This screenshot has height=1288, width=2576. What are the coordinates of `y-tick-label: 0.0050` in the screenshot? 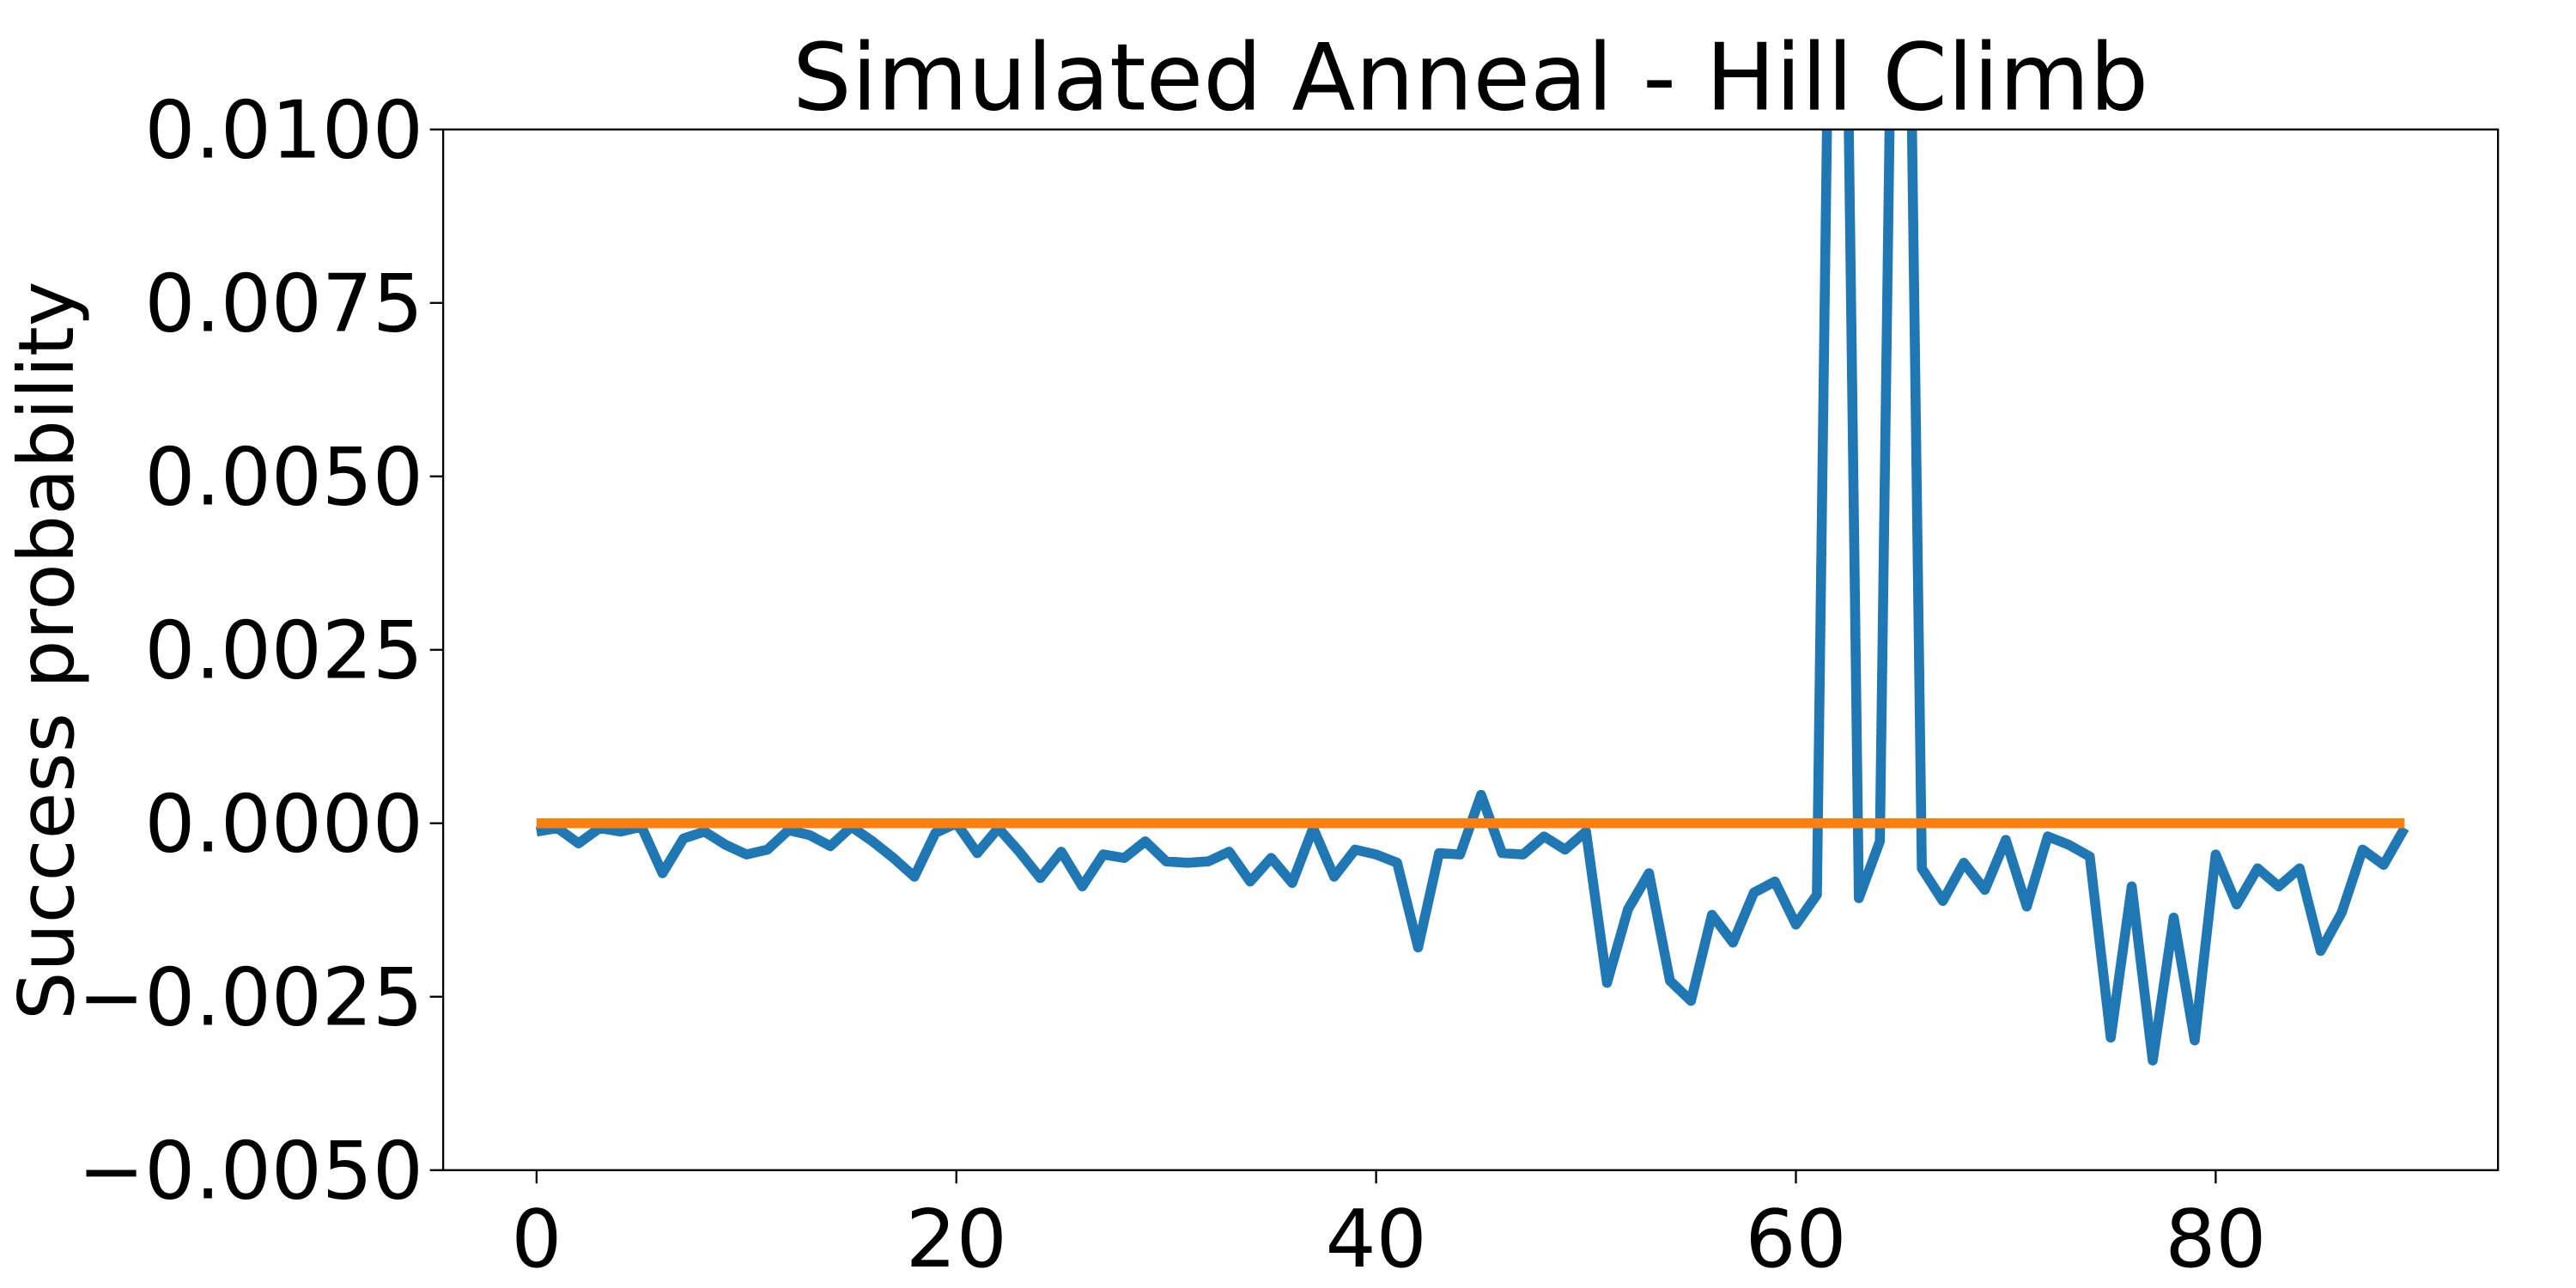 It's located at (283, 477).